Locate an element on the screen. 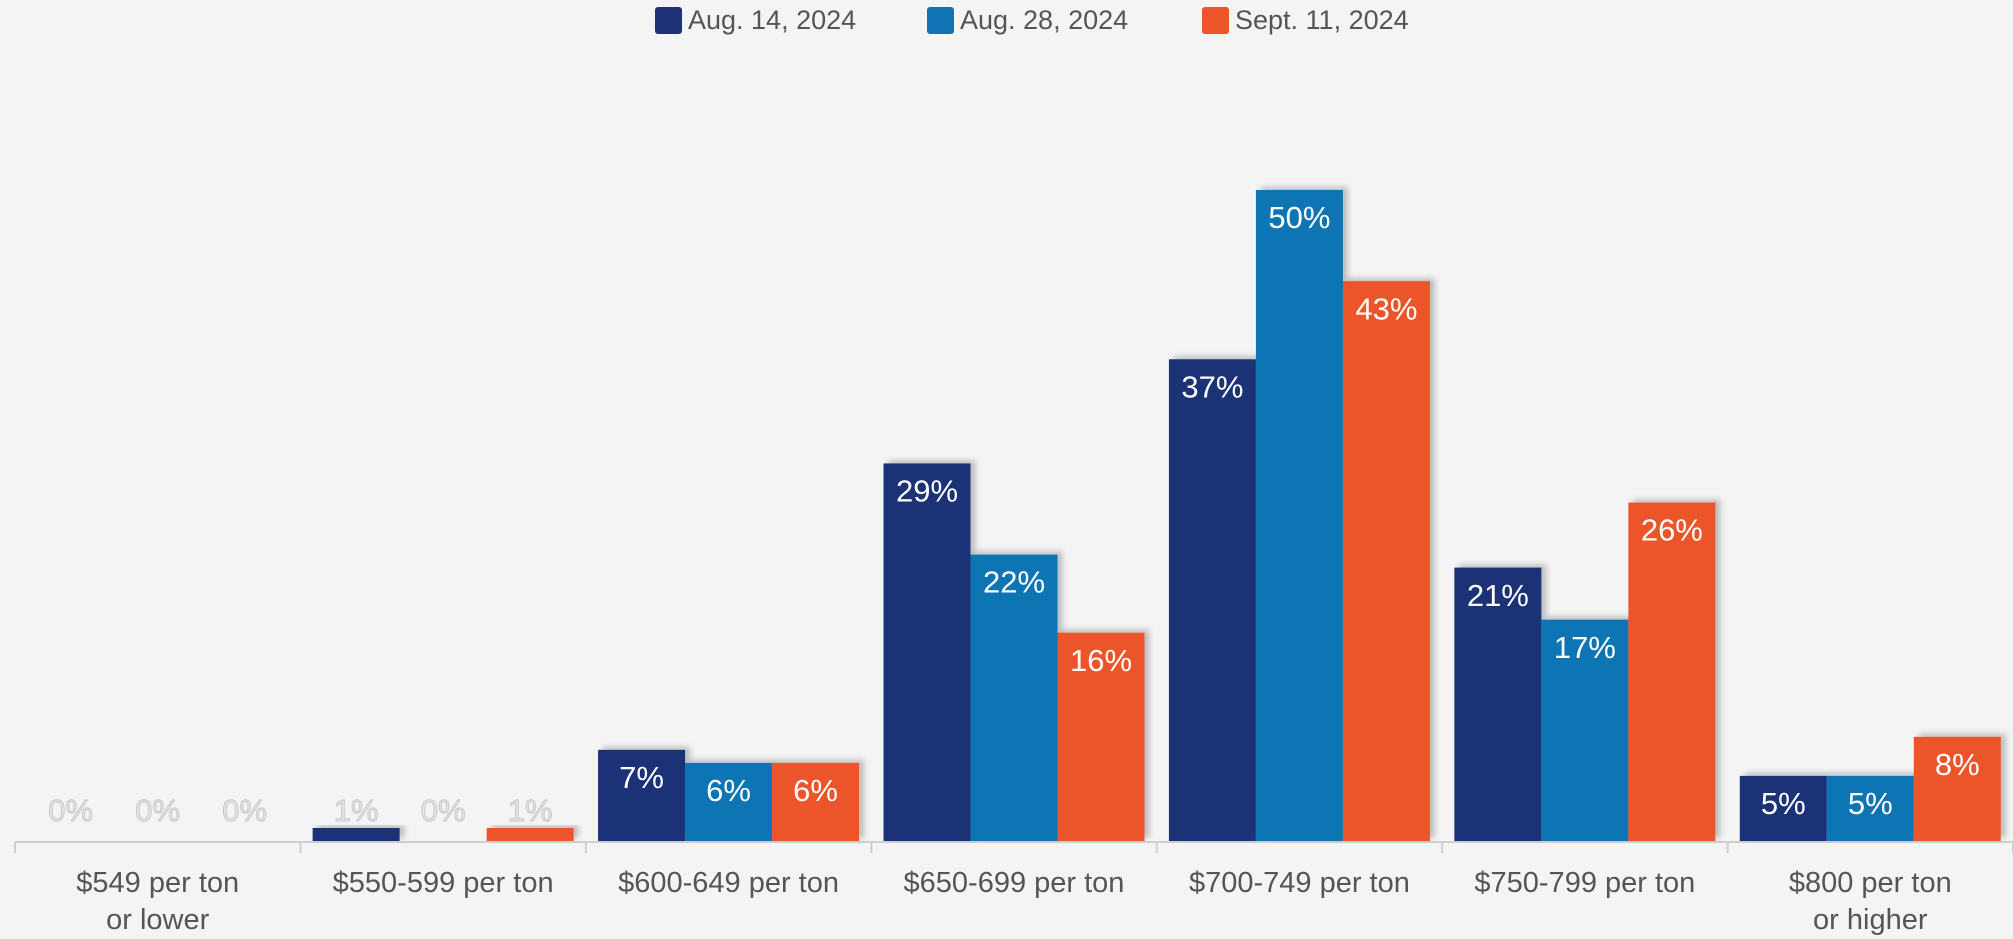  x-tick-label: $650-699 per ton is located at coordinates (1014, 883).